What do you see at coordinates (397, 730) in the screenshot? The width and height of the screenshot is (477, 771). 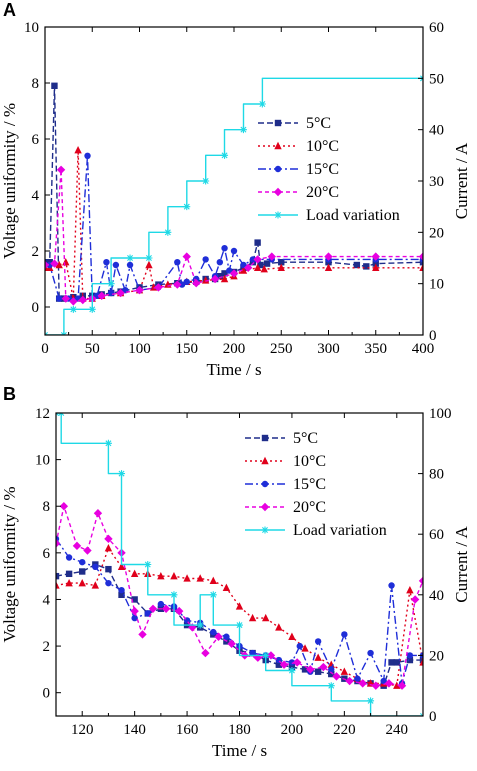 I see `x-tick-label: 240` at bounding box center [397, 730].